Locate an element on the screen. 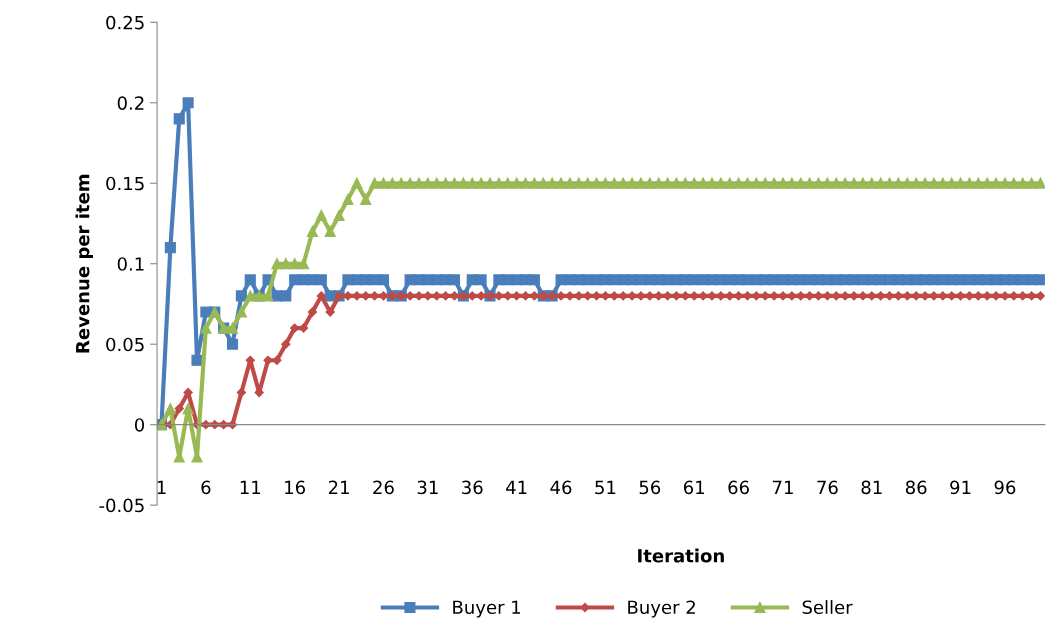 The image size is (1047, 637). x-tick-label: 6 is located at coordinates (206, 487).